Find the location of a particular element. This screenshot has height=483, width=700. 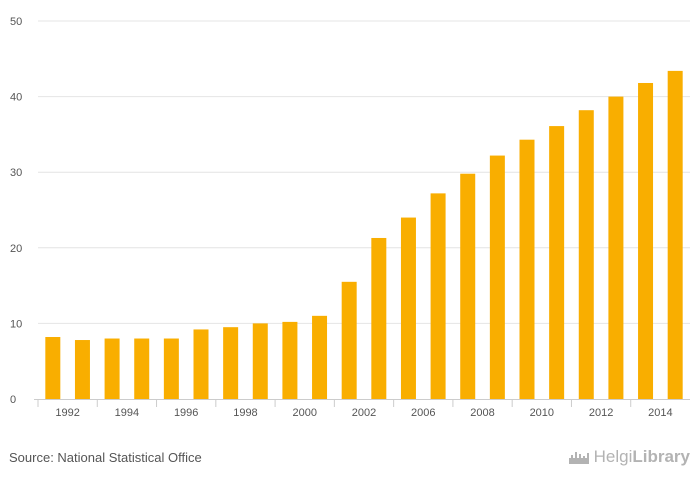

helgi-library-logo: Helgi Library is located at coordinates (629, 457).